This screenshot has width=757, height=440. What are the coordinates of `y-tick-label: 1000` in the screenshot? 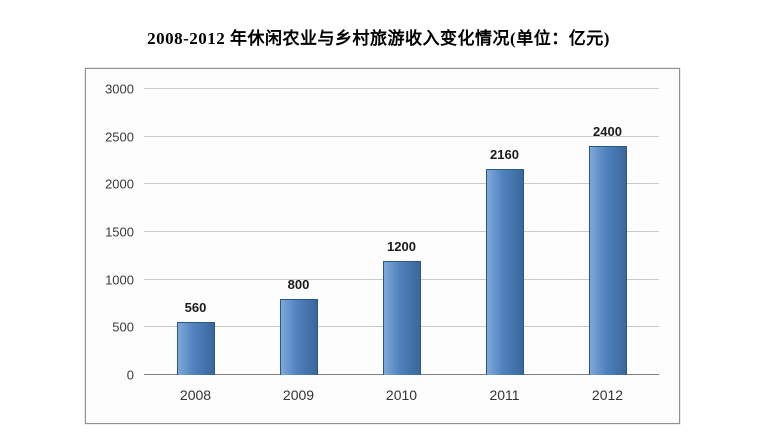 It's located at (119, 280).